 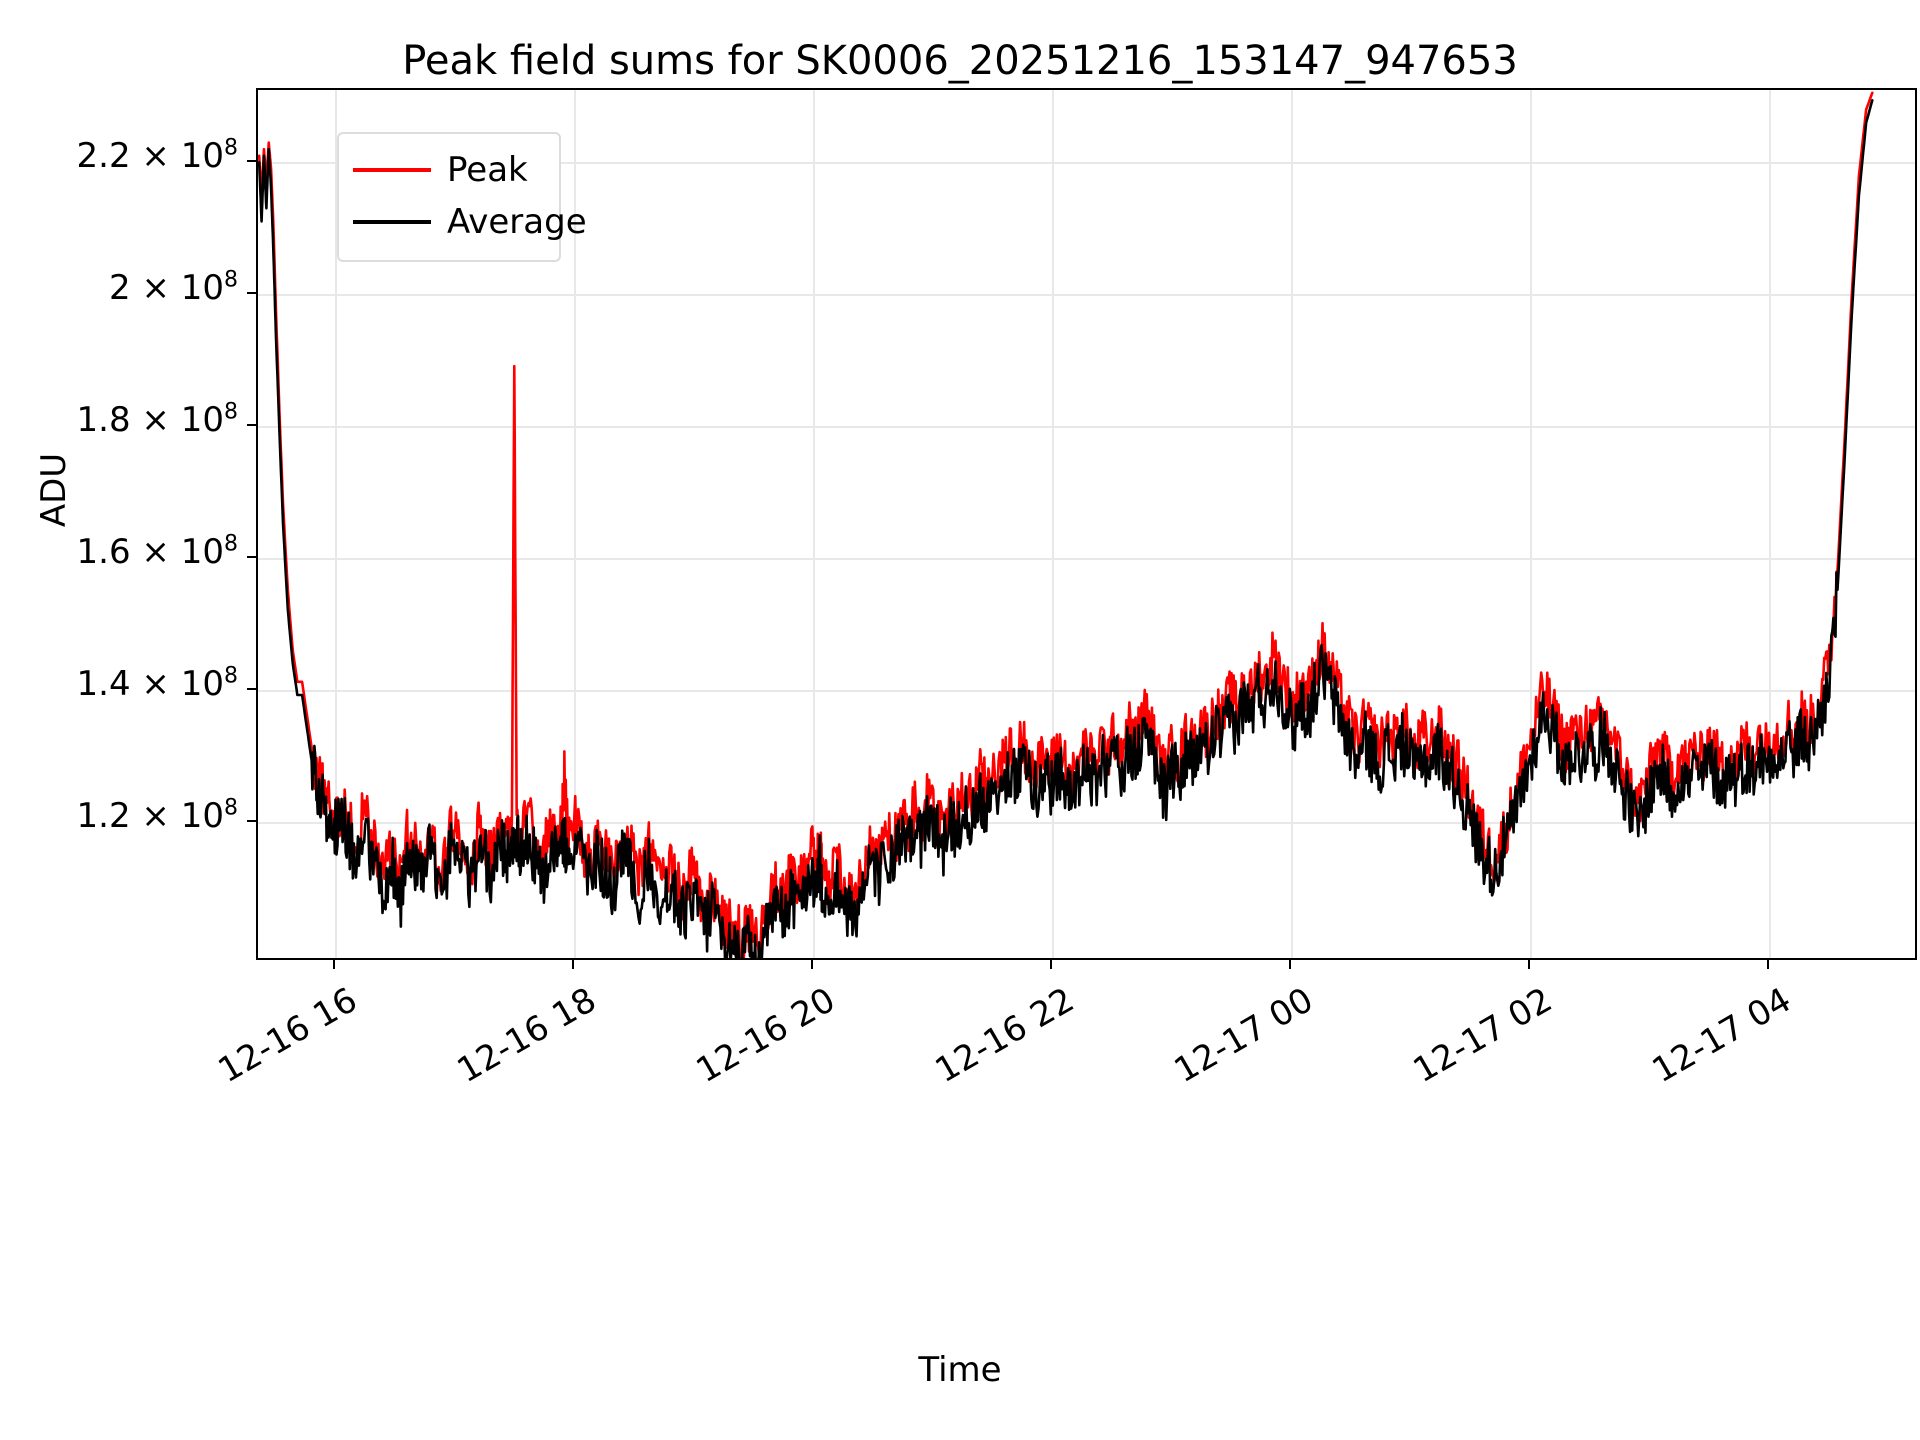 I want to click on x-tick-label: 12-17 02, so click(x=1482, y=1036).